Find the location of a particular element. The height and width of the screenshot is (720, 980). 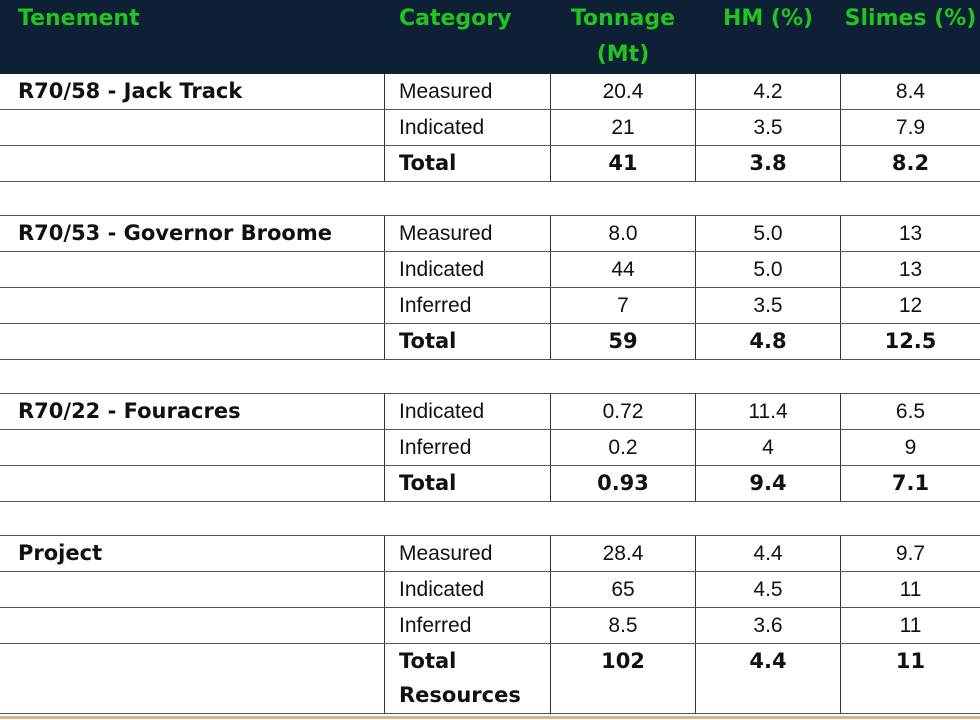

tonnage-cell: 8.0 is located at coordinates (622, 233).